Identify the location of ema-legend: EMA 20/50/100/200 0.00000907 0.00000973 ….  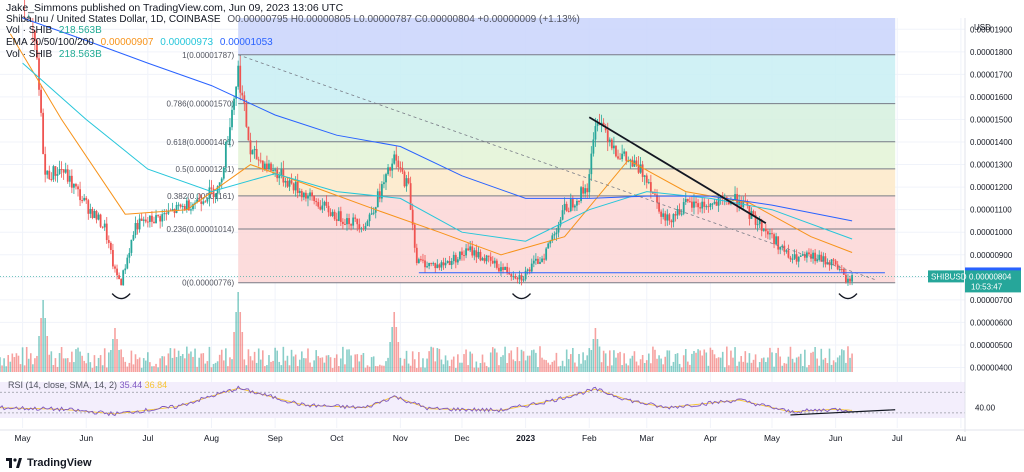
(141, 42).